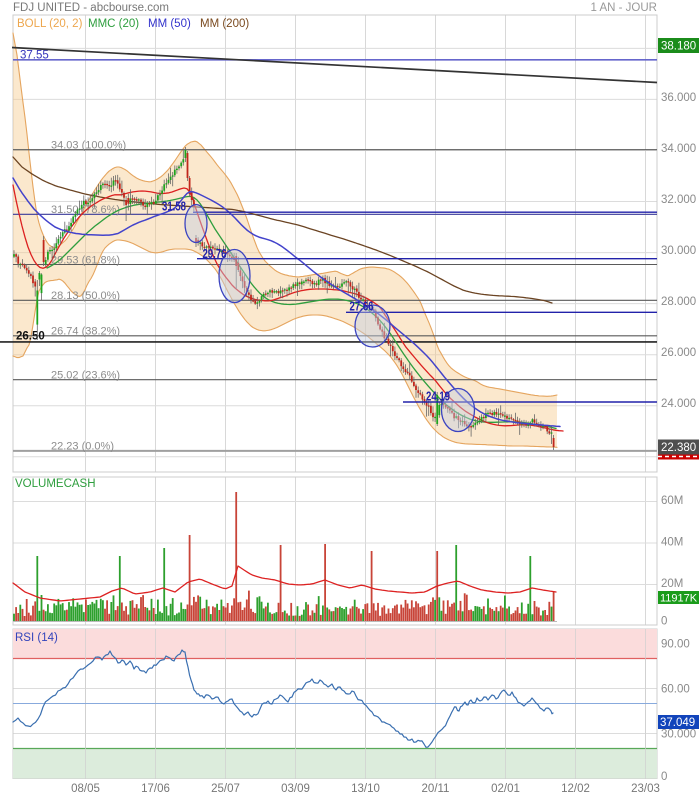 The width and height of the screenshot is (699, 800). Describe the element at coordinates (678, 302) in the screenshot. I see `svg-text: 28.000` at that location.